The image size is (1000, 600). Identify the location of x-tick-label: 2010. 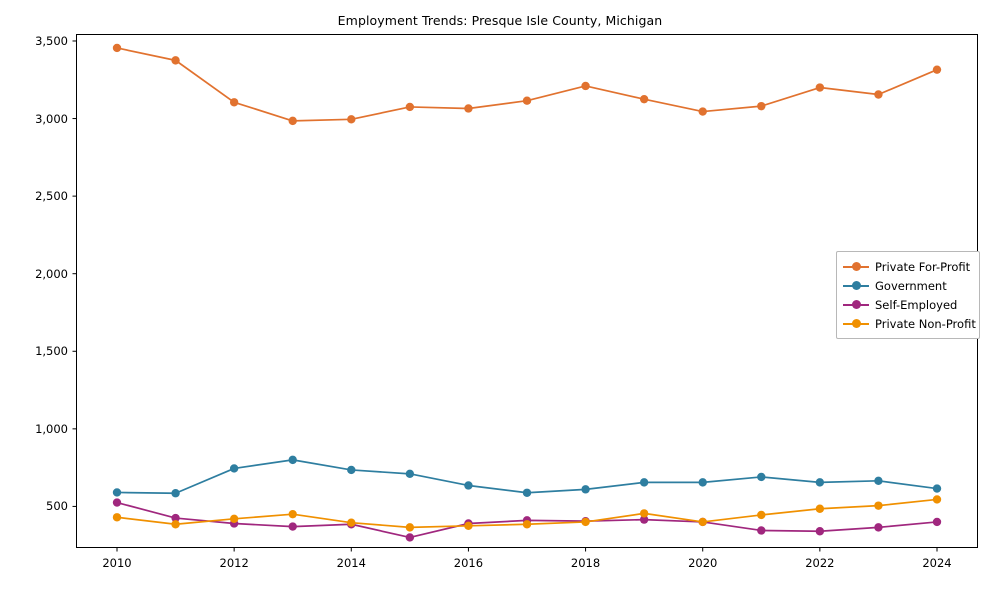
(117, 563).